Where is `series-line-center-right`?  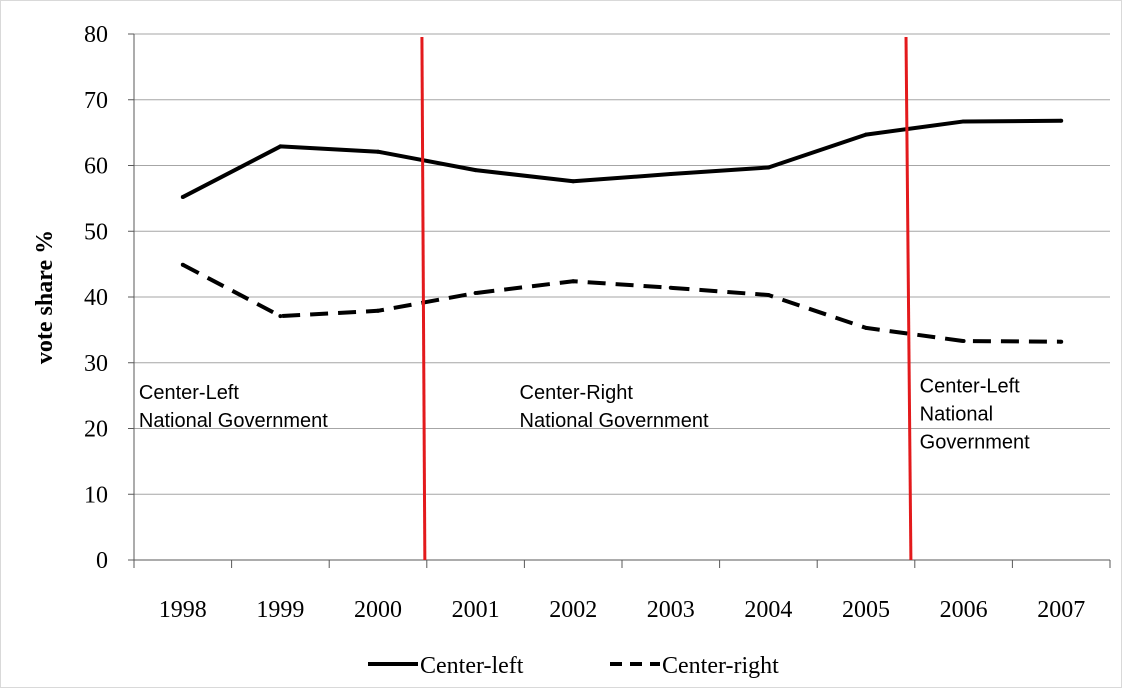 series-line-center-right is located at coordinates (621, 303).